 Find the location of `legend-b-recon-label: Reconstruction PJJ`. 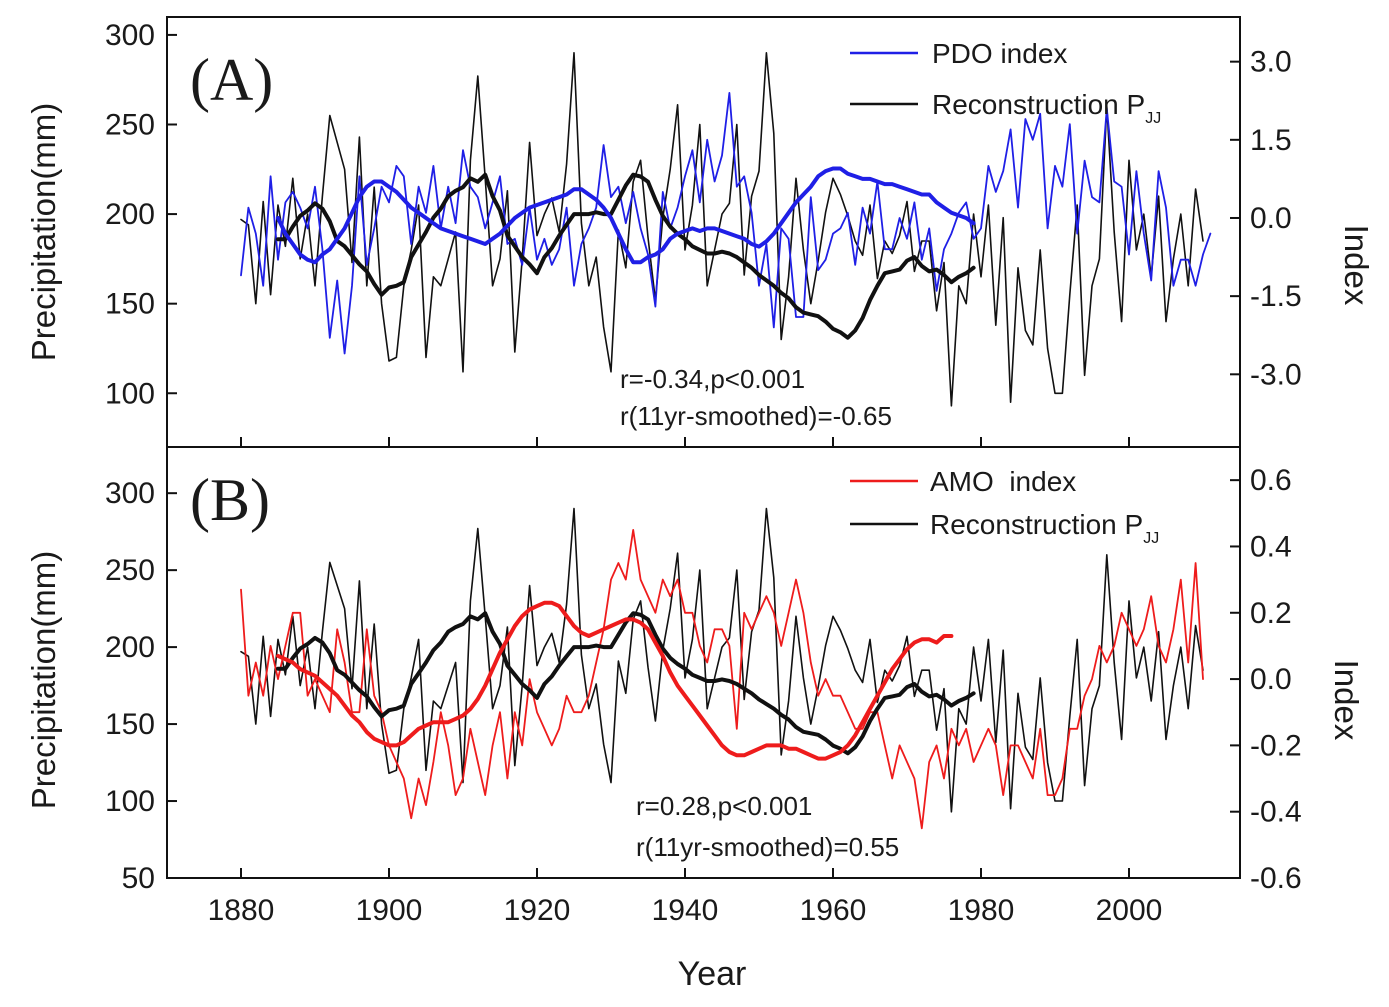

legend-b-recon-label: Reconstruction PJJ is located at coordinates (1044, 528).